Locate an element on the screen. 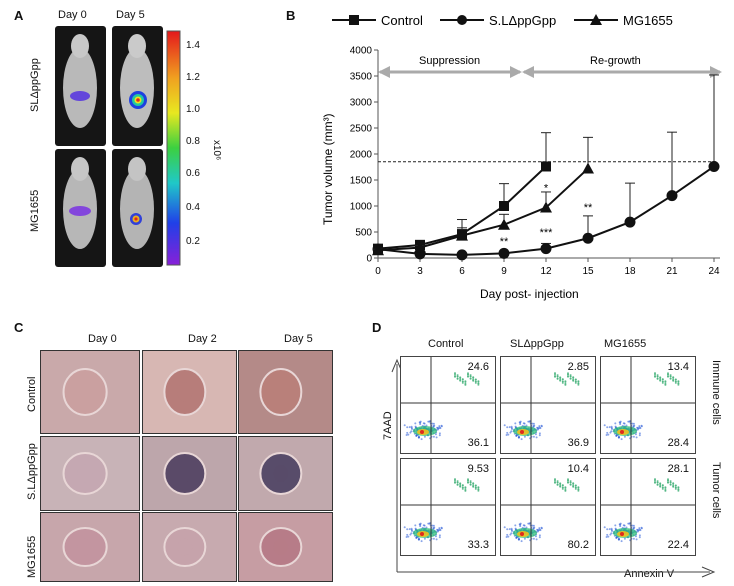 Image resolution: width=734 pixels, height=586 pixels. suppression-arrow-head-right is located at coordinates (516, 72).